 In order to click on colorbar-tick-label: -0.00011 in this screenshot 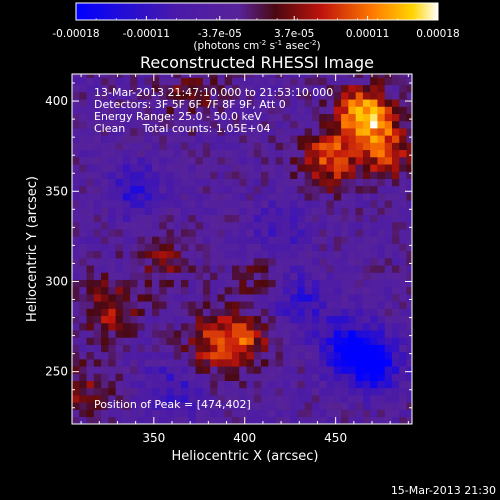, I will do `click(146, 34)`.